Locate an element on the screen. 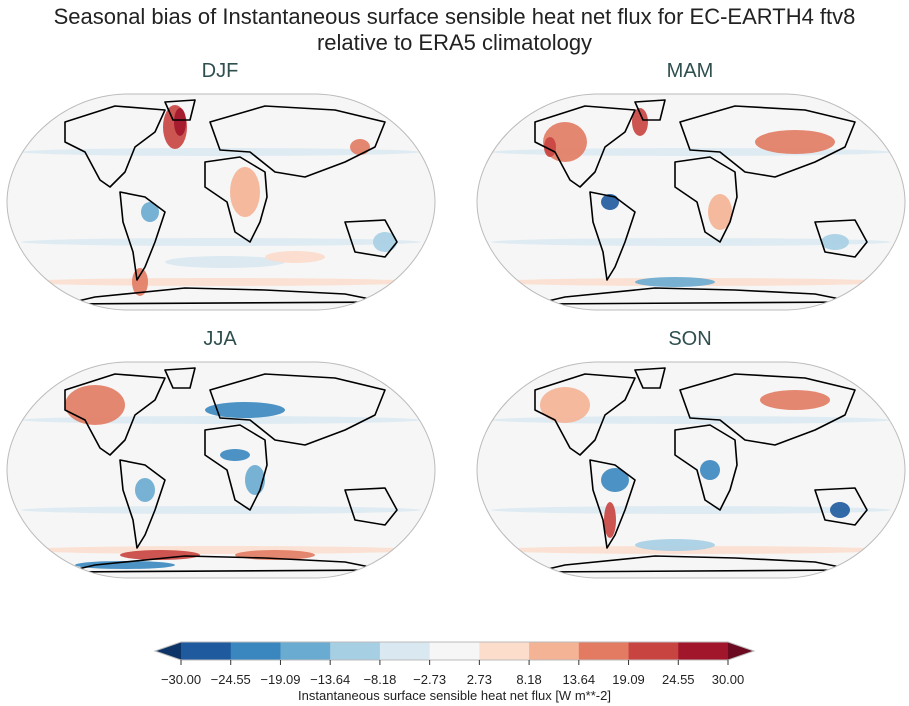 This screenshot has width=909, height=706. figure-title-line2: relative to ERA5 climatology is located at coordinates (454, 42).